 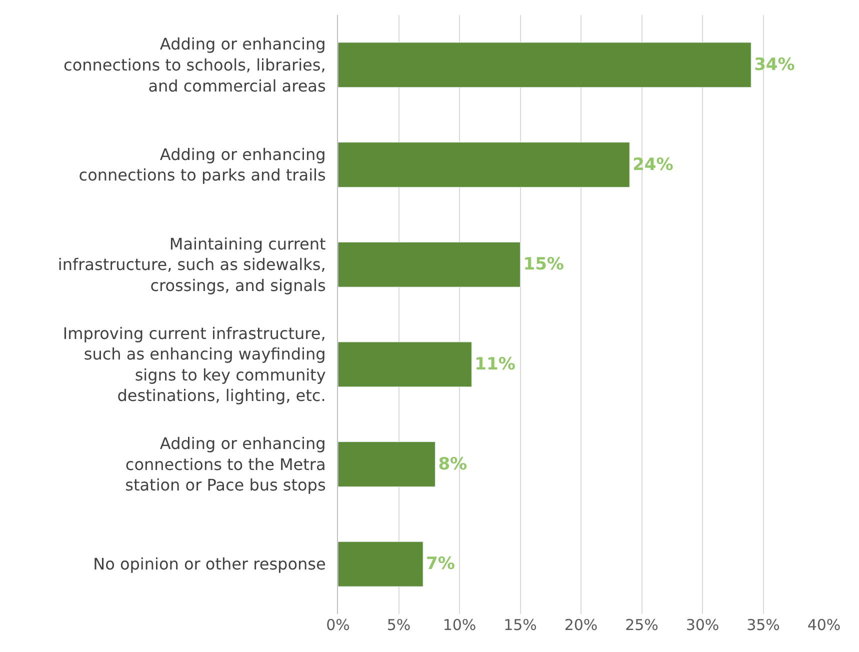 What do you see at coordinates (453, 464) in the screenshot?
I see `data-label: 8%` at bounding box center [453, 464].